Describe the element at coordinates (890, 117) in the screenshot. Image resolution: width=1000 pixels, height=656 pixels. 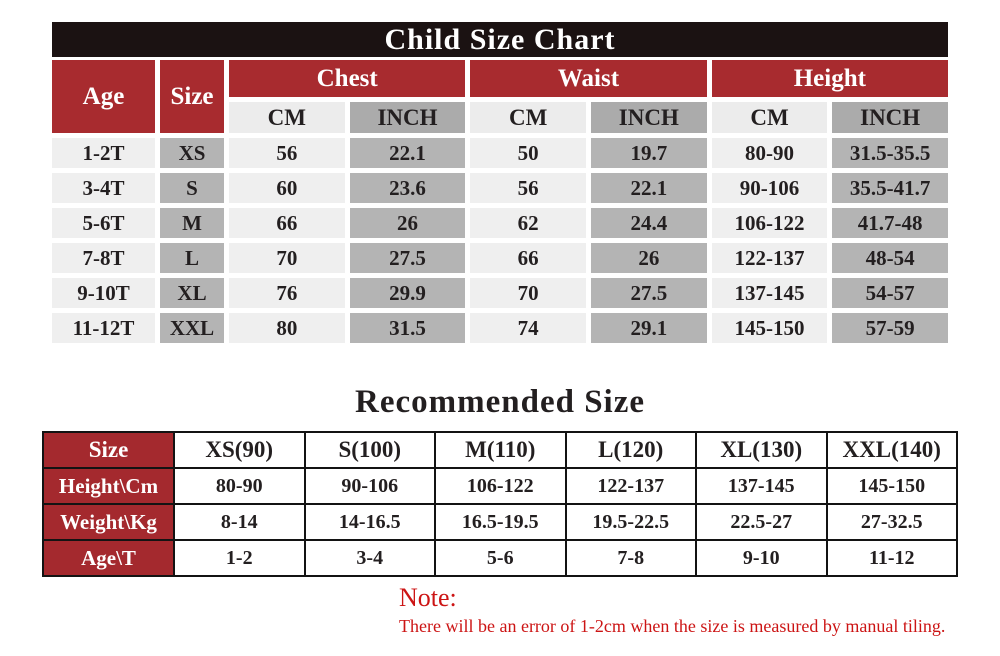
I see `height-inch-header: INCH` at that location.